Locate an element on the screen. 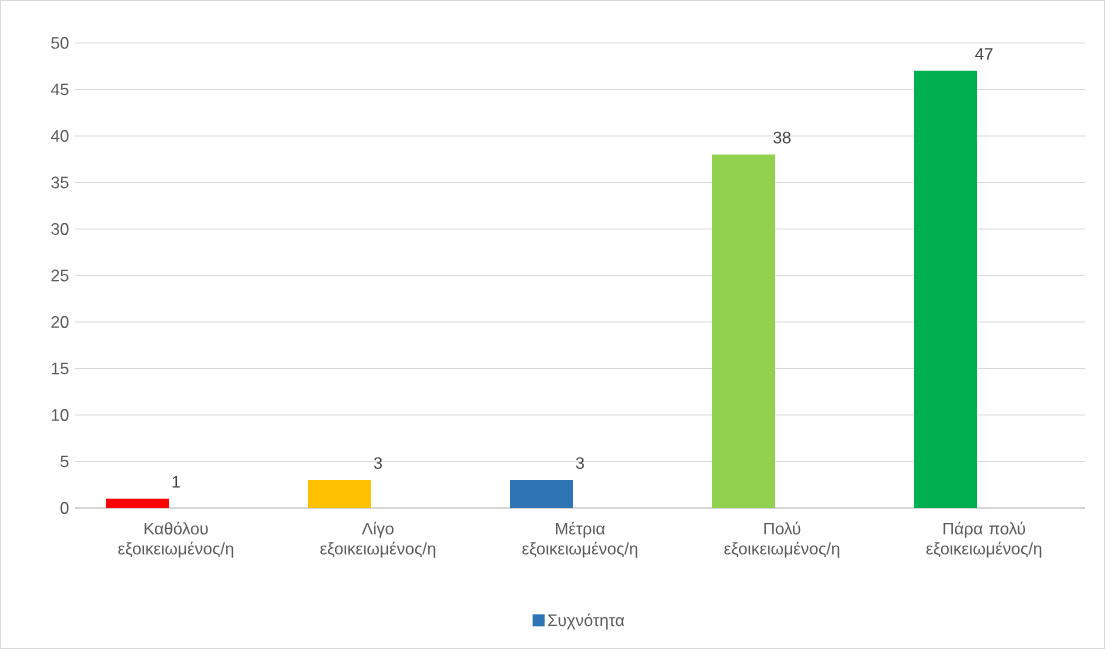 The image size is (1105, 649). y-tick-label: 40 is located at coordinates (59, 136).